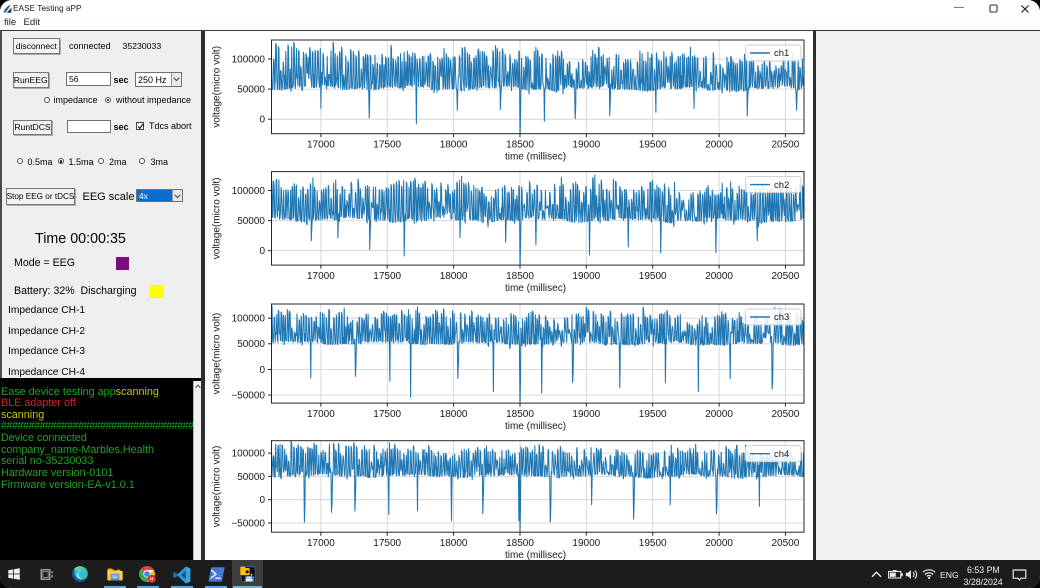 The width and height of the screenshot is (1040, 588). I want to click on svg-text: ch4, so click(781, 453).